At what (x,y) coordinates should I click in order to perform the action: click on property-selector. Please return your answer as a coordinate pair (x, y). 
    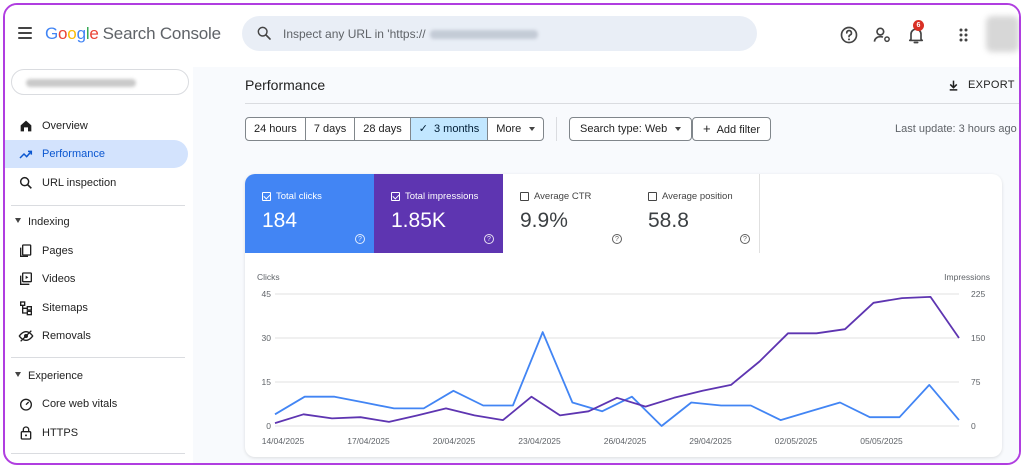
    Looking at the image, I should click on (100, 82).